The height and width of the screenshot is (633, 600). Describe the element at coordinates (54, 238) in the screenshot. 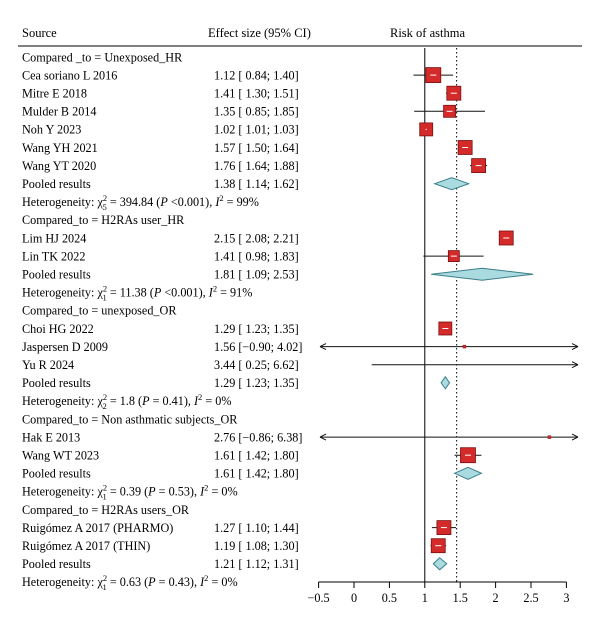

I see `study-label: Lim HJ 2024` at that location.